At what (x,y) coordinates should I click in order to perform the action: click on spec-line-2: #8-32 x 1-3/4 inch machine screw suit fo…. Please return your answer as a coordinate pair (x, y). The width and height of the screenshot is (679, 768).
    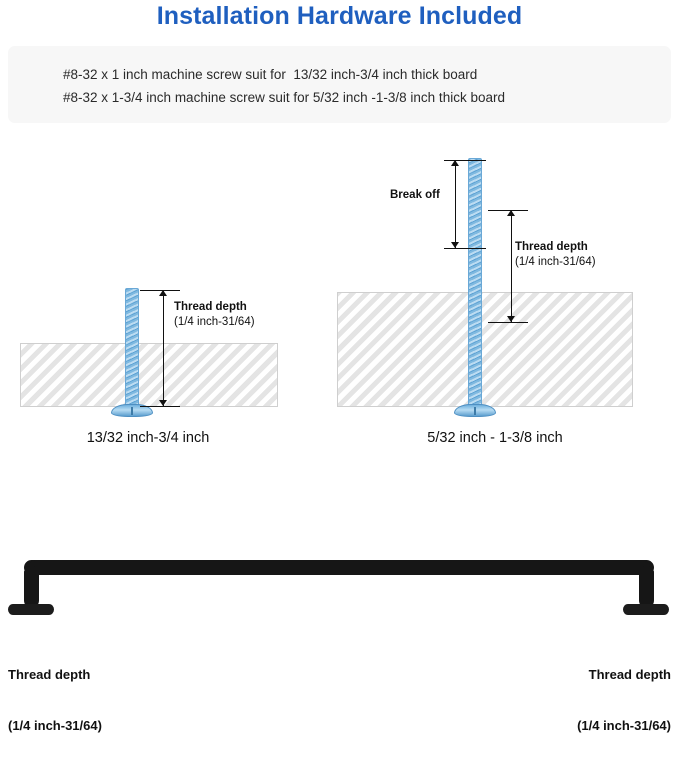
    Looking at the image, I should click on (284, 97).